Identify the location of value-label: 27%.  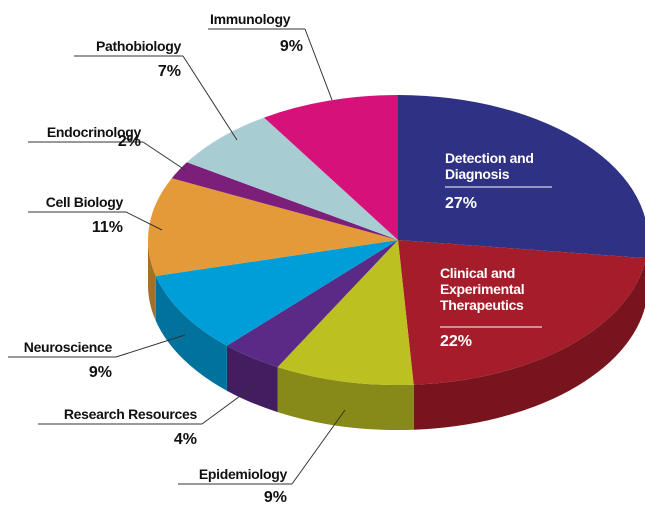
(461, 203).